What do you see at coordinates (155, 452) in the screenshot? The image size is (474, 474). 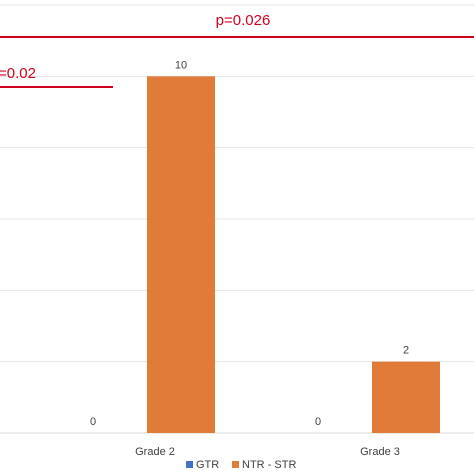 I see `x-tick-label: Grade 2` at bounding box center [155, 452].